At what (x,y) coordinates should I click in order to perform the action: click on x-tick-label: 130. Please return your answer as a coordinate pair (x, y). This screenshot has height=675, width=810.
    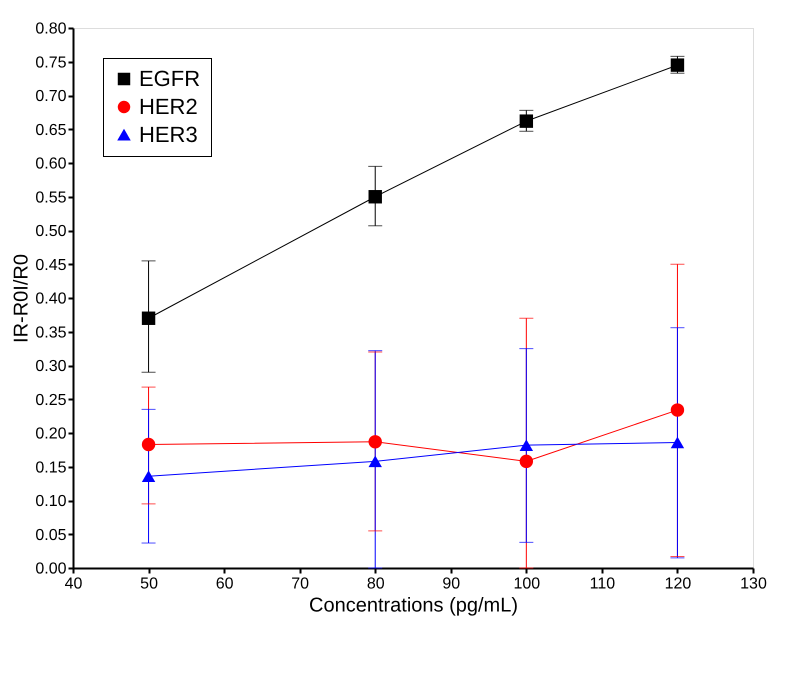
    Looking at the image, I should click on (753, 584).